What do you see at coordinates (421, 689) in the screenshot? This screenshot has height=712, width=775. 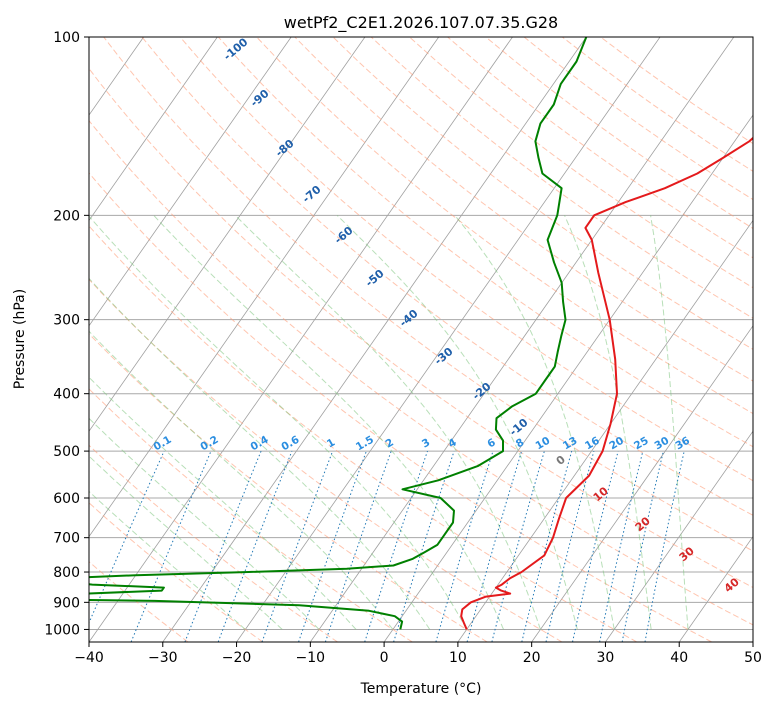 I see `x-axis-label: Temperature (°C)` at bounding box center [421, 689].